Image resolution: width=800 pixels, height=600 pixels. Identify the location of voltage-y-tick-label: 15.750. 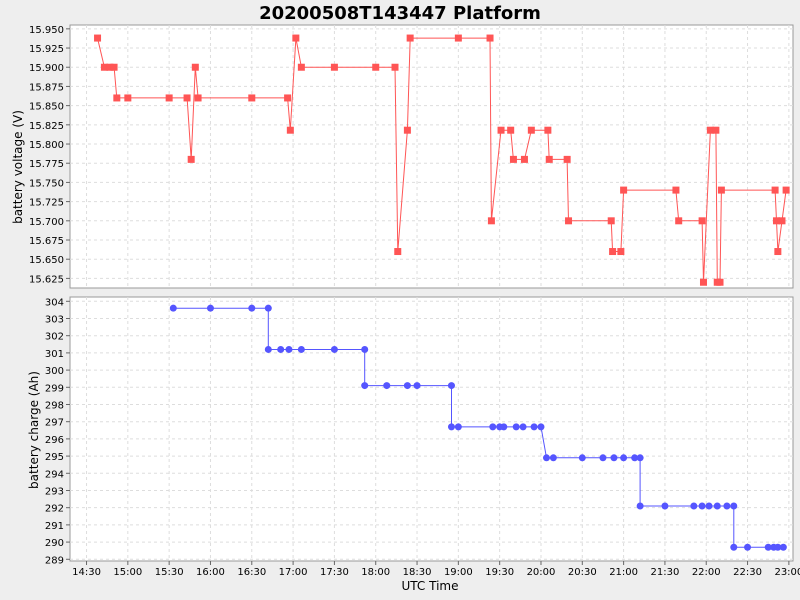
(46, 183).